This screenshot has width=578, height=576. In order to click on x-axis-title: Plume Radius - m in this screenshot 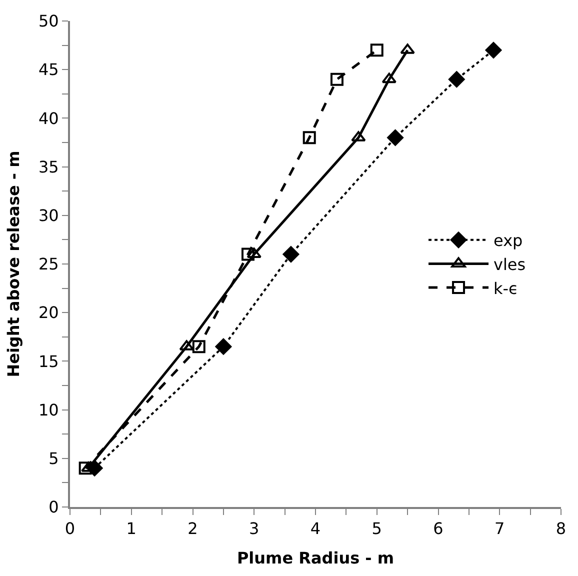, I will do `click(315, 558)`.